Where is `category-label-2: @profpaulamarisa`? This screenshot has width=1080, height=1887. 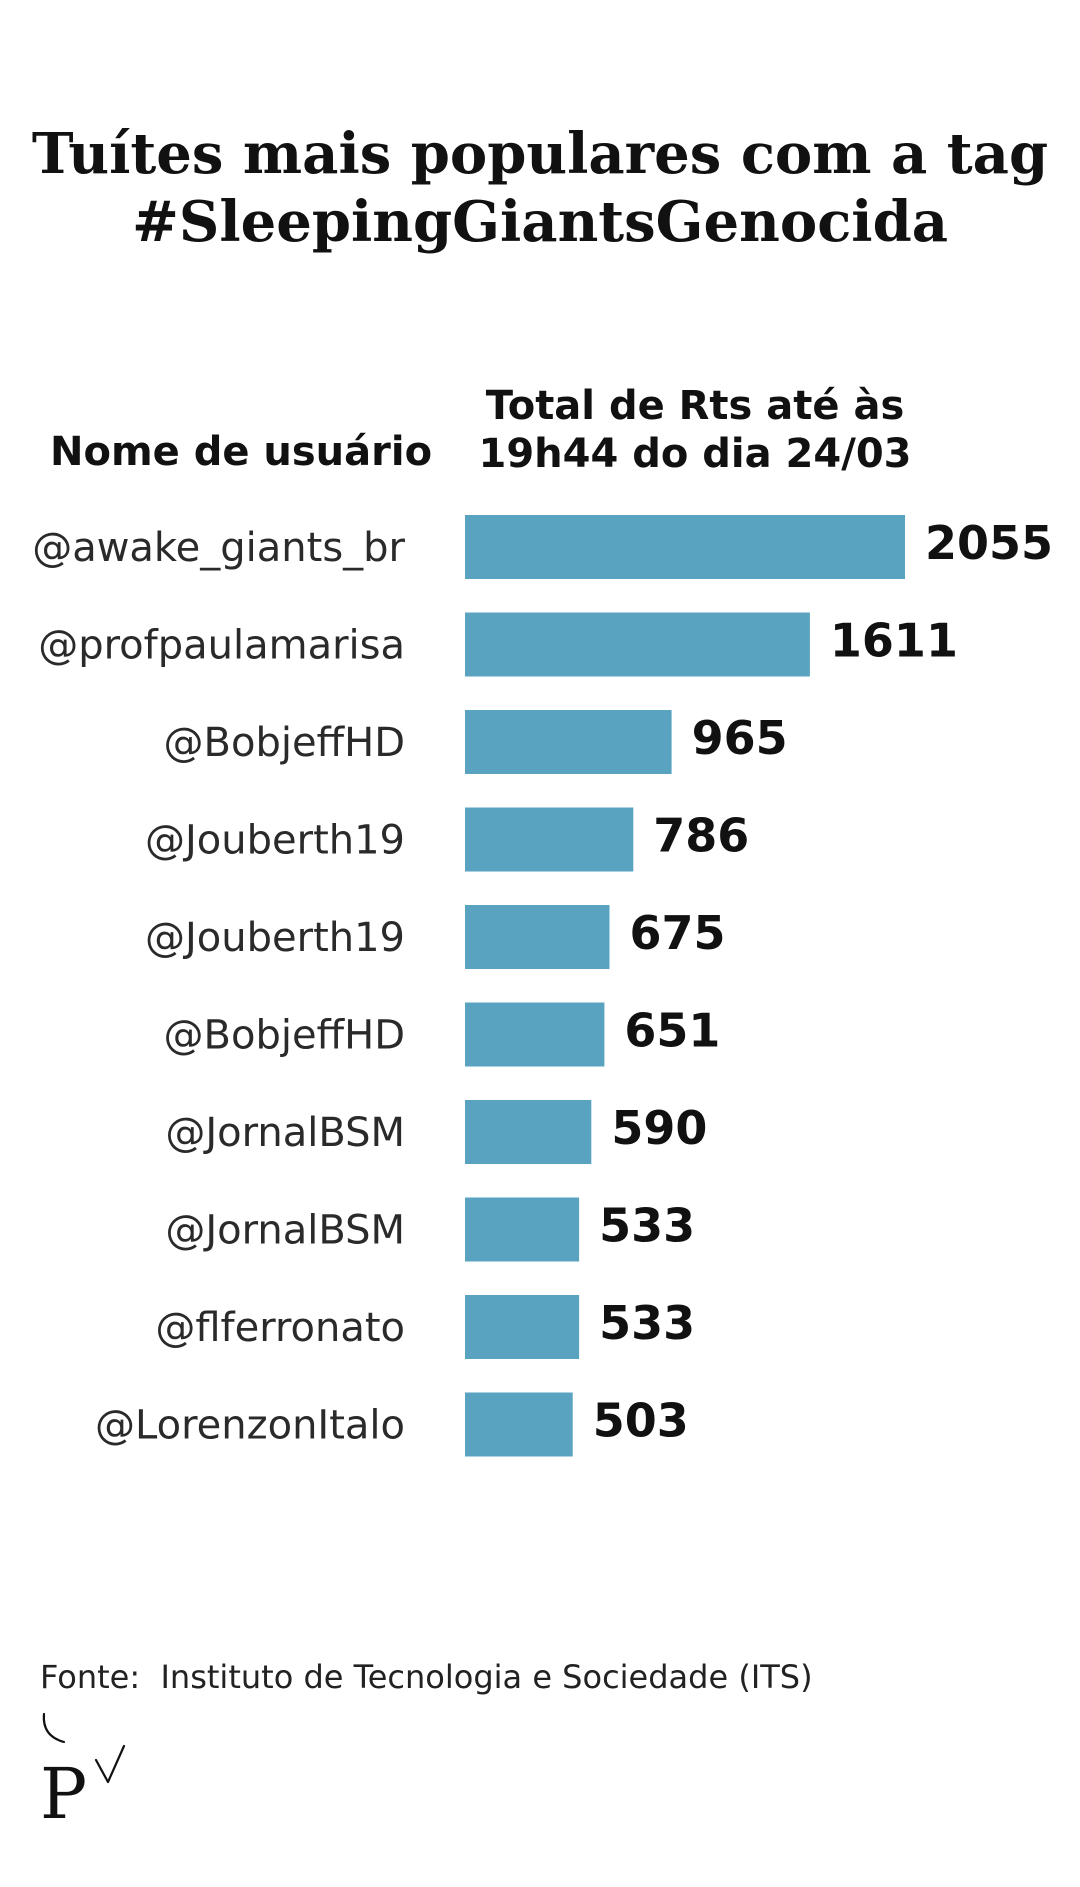
category-label-2: @profpaulamarisa is located at coordinates (221, 646).